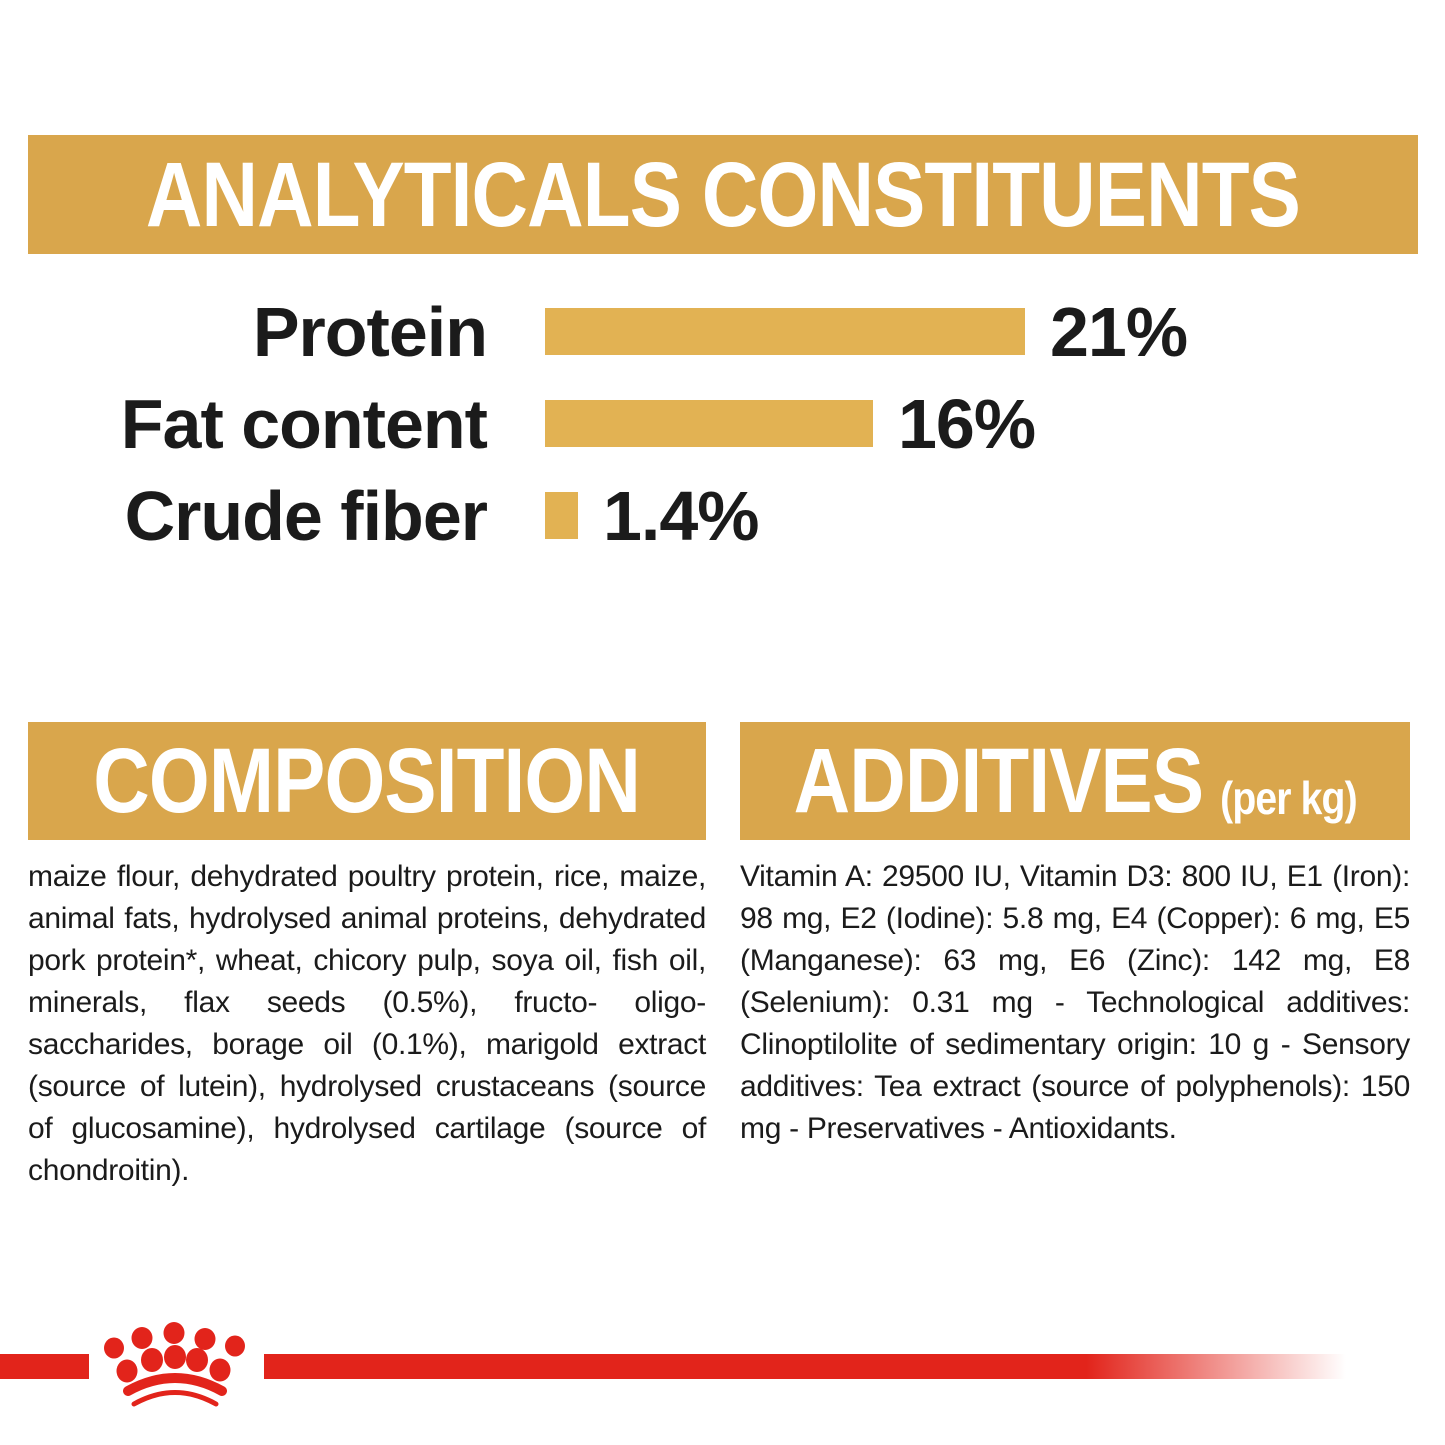 The width and height of the screenshot is (1445, 1445). I want to click on additives-band: ADDITIVES (per kg), so click(1075, 781).